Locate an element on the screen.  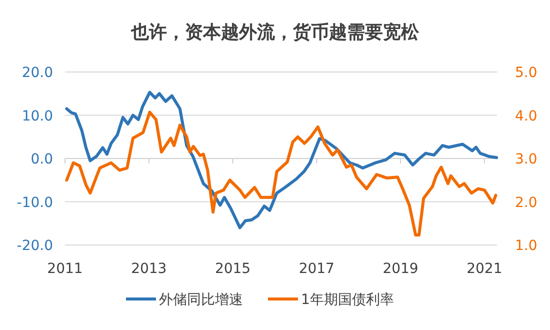
x-tick-label: 2011 is located at coordinates (65, 269).